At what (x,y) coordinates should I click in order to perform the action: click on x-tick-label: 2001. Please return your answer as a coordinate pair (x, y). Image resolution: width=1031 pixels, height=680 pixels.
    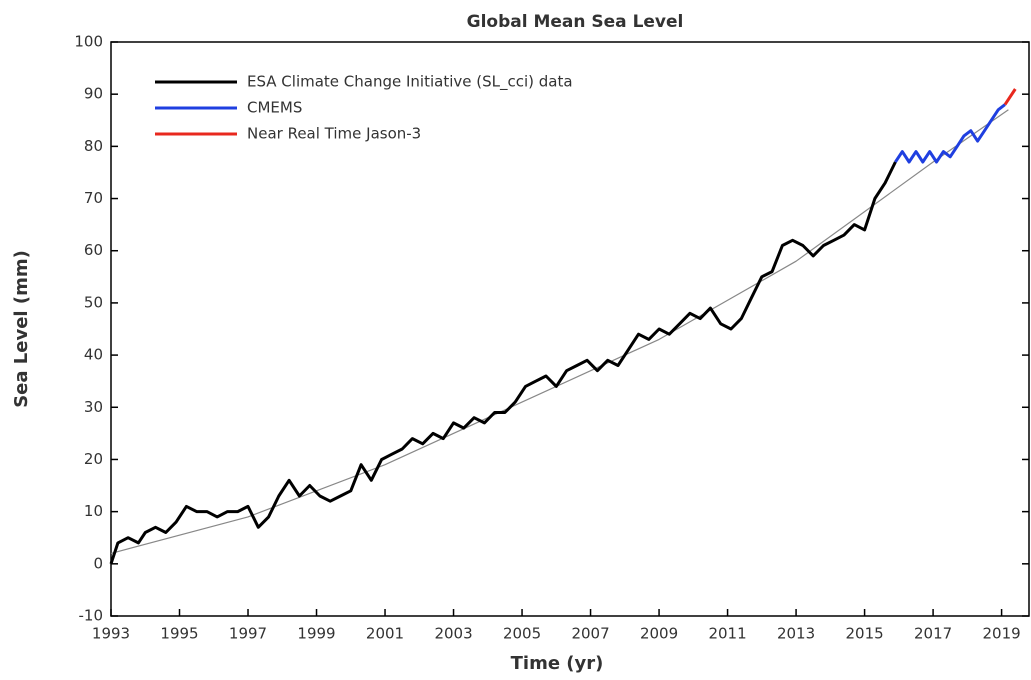
    Looking at the image, I should click on (385, 634).